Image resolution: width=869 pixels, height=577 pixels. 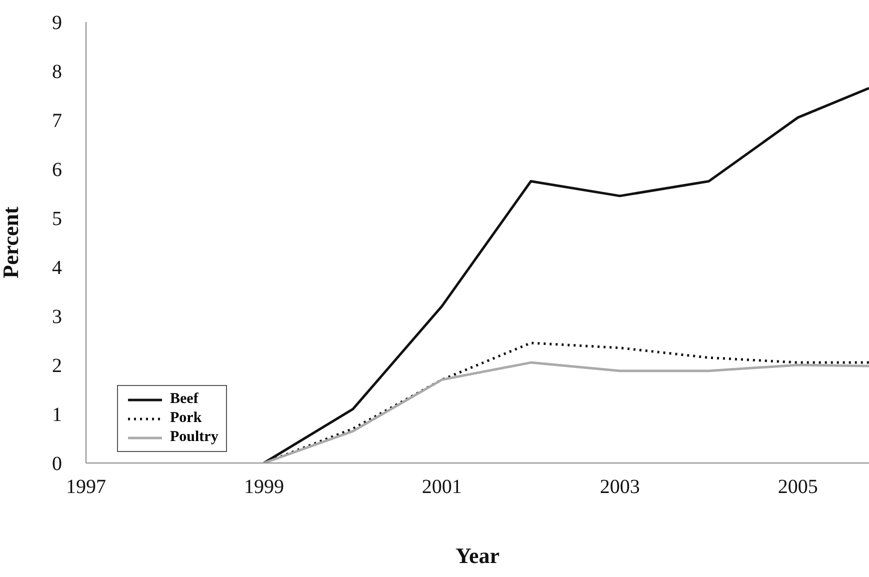 I want to click on x-tick-label: 1997, so click(x=86, y=487).